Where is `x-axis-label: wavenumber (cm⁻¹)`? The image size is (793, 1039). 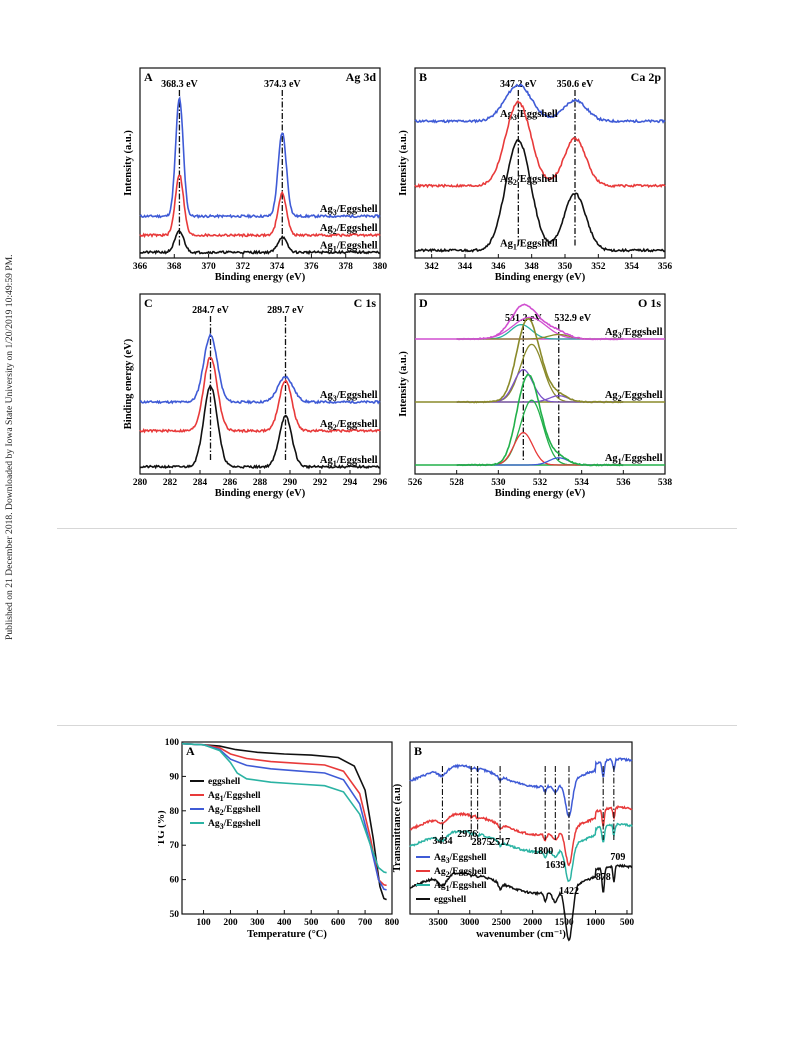 x-axis-label: wavenumber (cm⁻¹) is located at coordinates (521, 934).